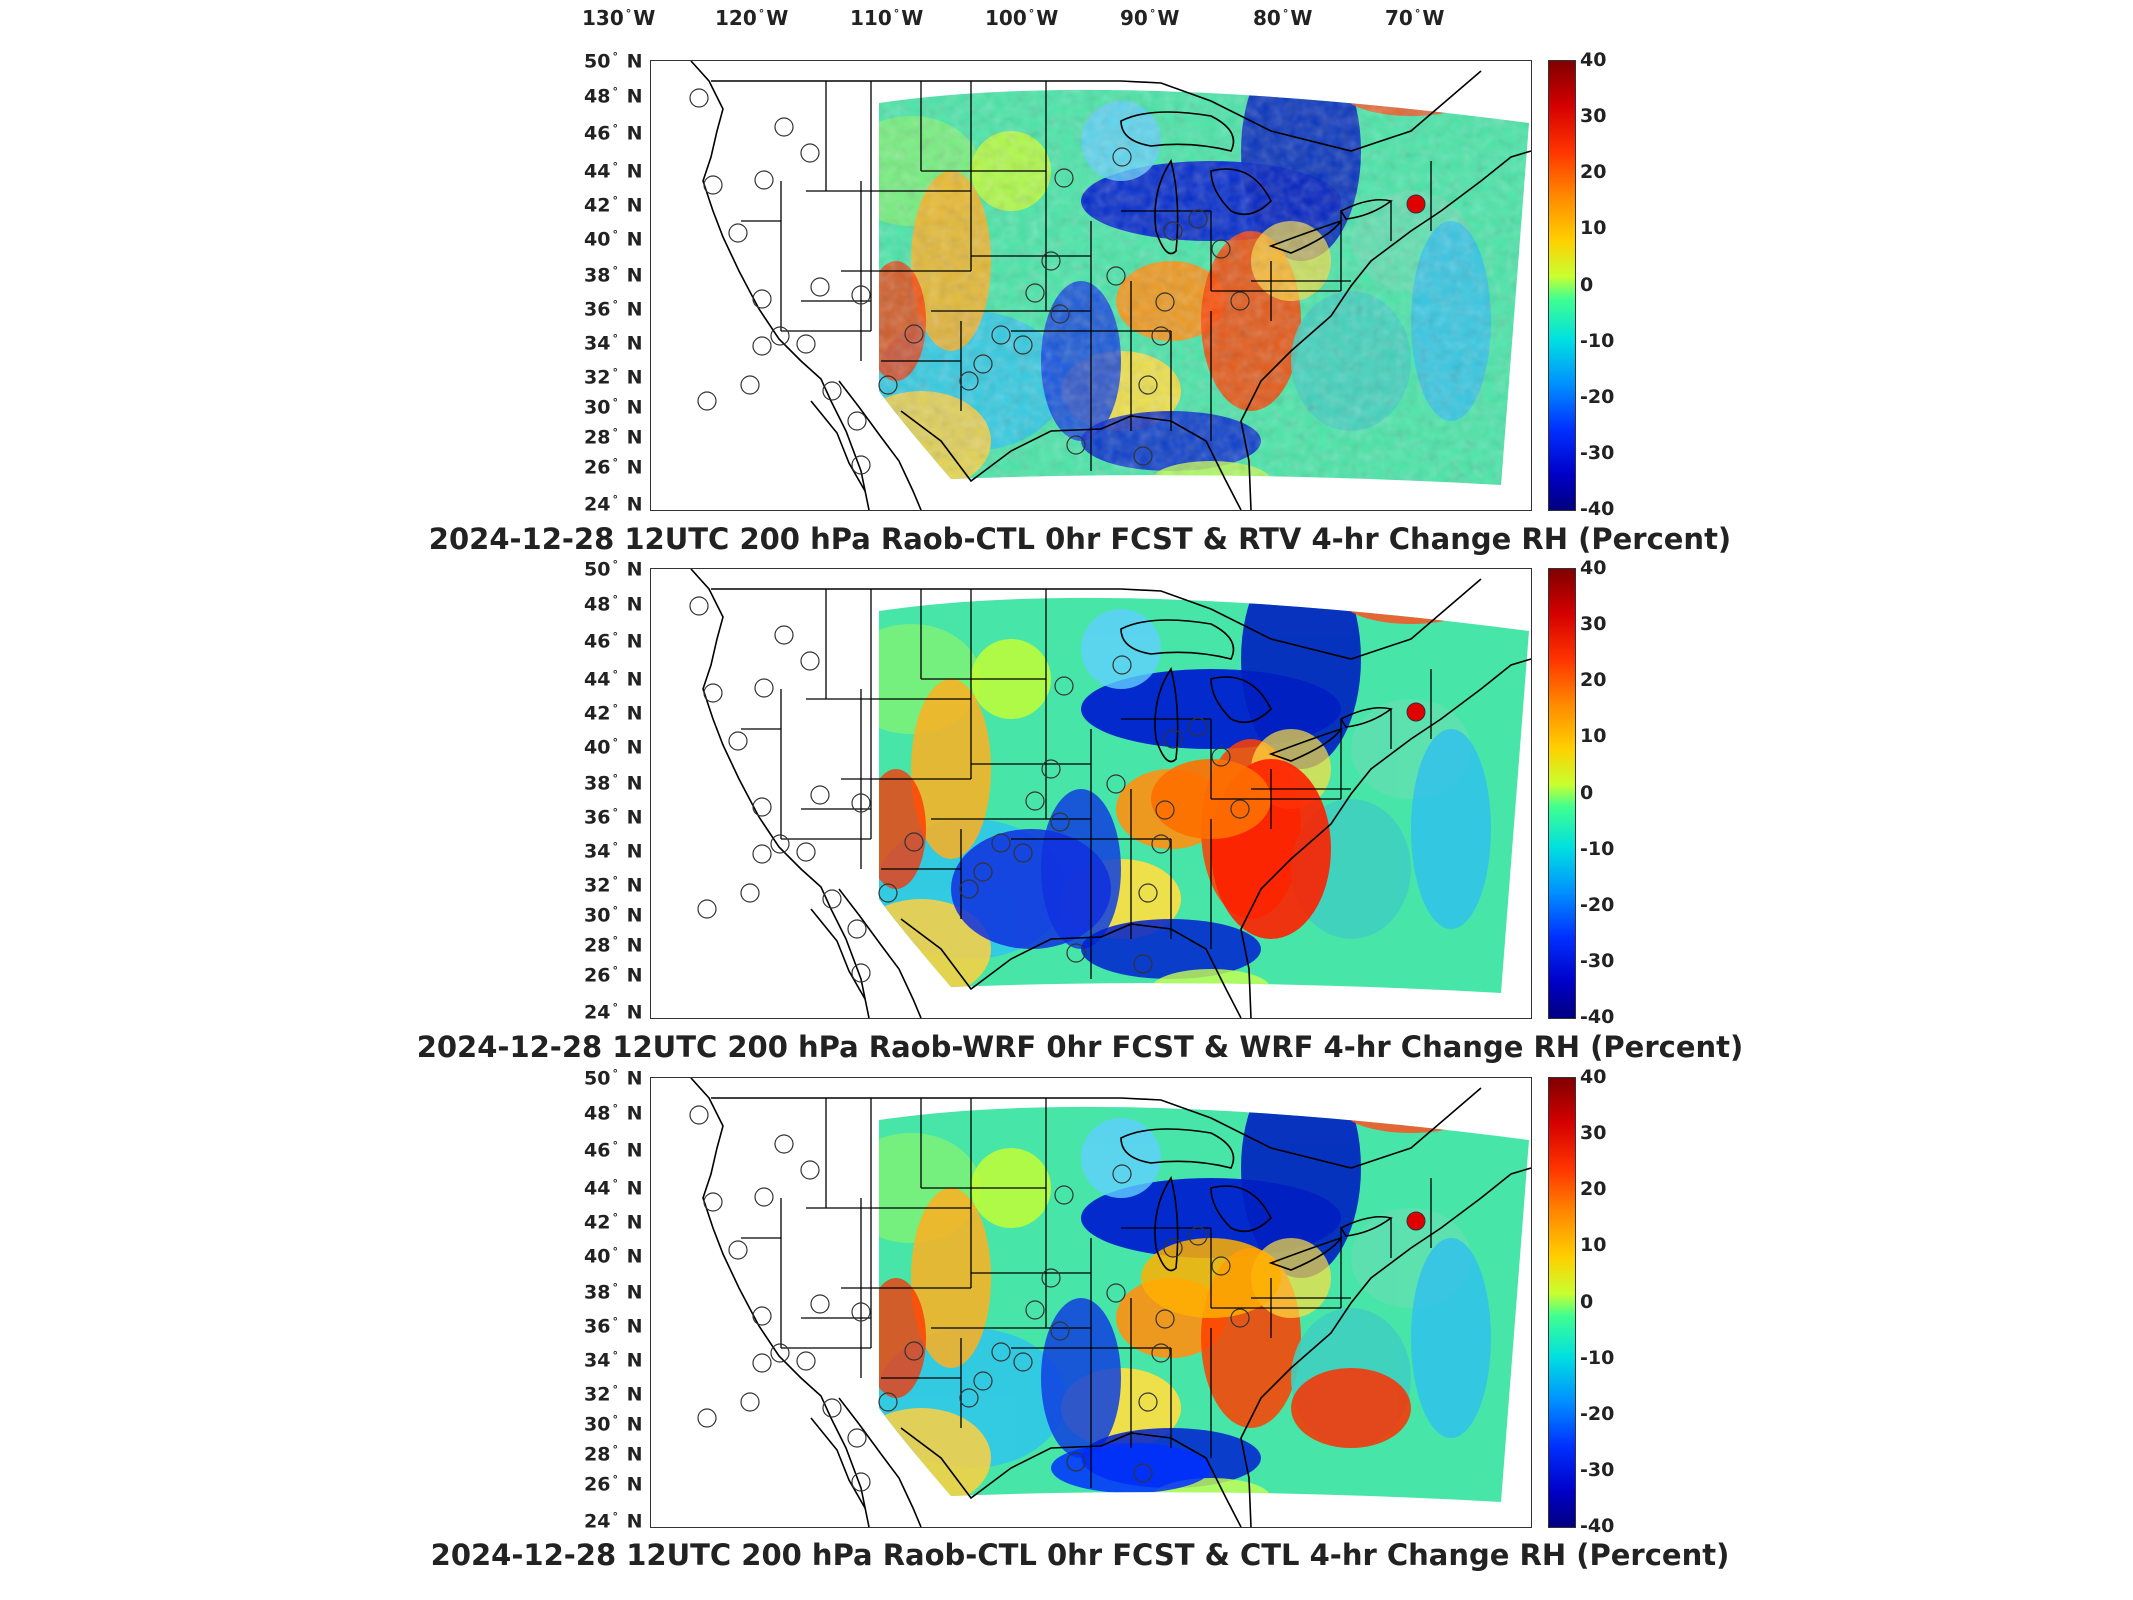 Image resolution: width=2133 pixels, height=1600 pixels. Describe the element at coordinates (613, 504) in the screenshot. I see `latitude-label: 24 ° N` at that location.